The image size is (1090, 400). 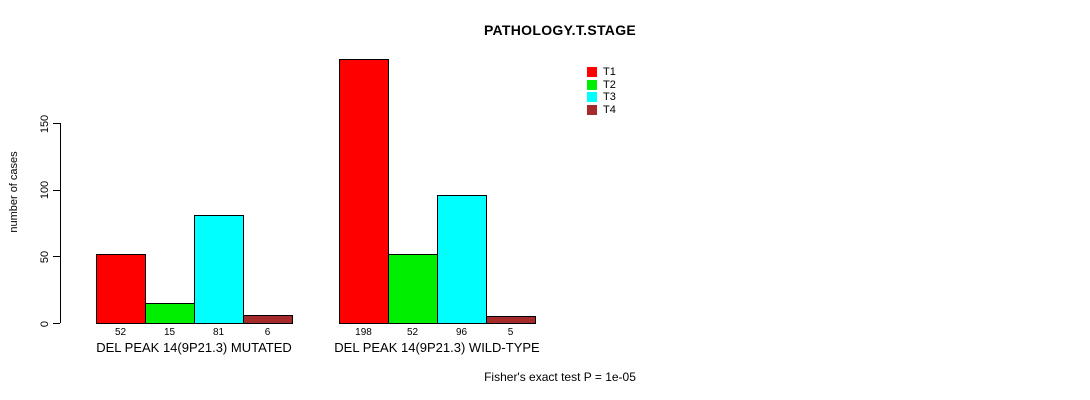 What do you see at coordinates (60, 223) in the screenshot?
I see `y-axis-line` at bounding box center [60, 223].